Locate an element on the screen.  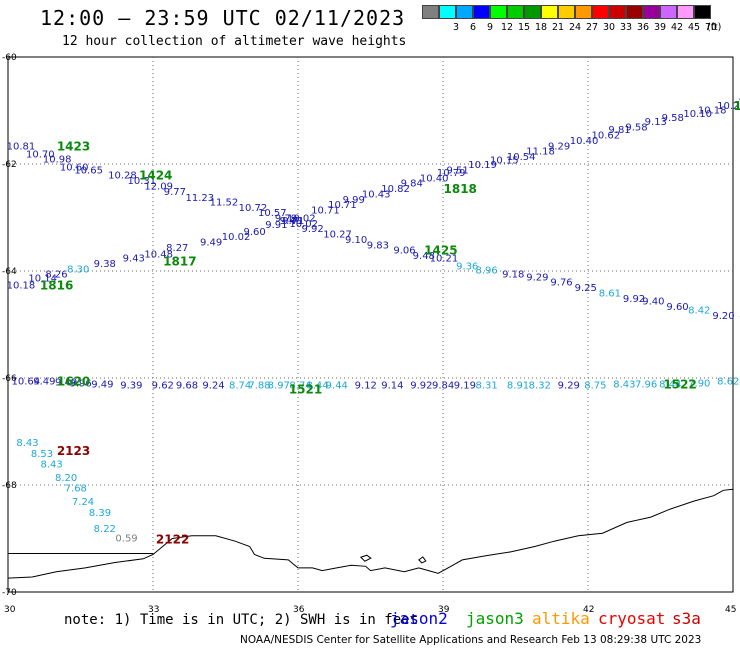
swh-value-label: 9.39 is located at coordinates (131, 385).